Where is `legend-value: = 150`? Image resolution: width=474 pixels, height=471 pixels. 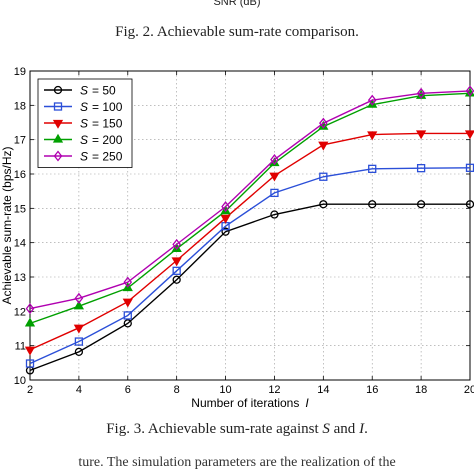 legend-value: = 150 is located at coordinates (107, 124).